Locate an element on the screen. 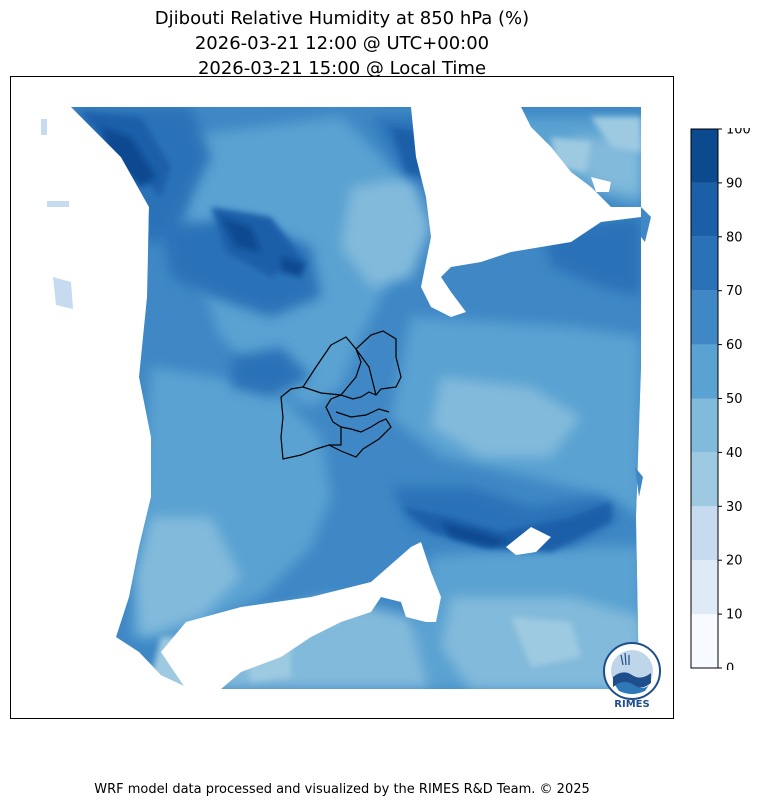  colorbar-tick-label: 50 is located at coordinates (734, 399).